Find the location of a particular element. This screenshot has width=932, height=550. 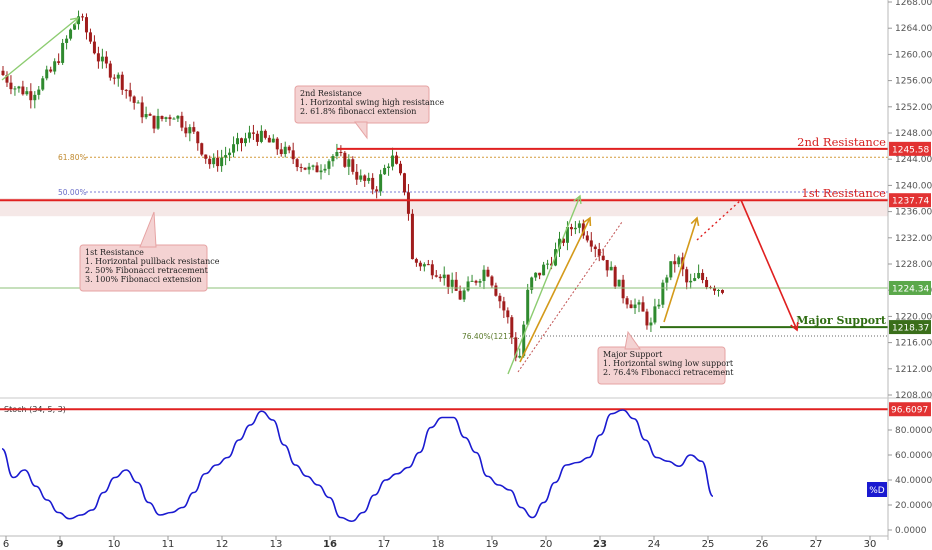

up-arrow-gold-head is located at coordinates (587, 221).